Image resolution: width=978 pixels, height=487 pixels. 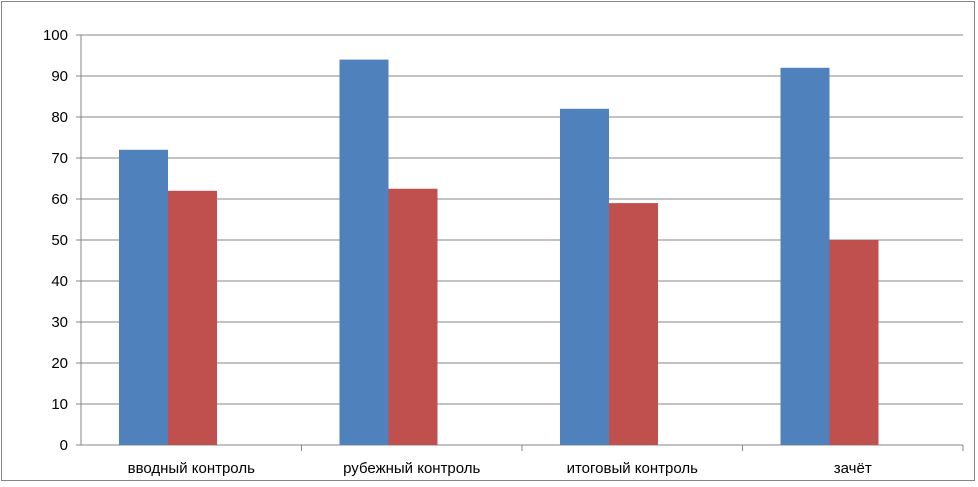 I want to click on y-tick-label: 80, so click(x=59, y=117).